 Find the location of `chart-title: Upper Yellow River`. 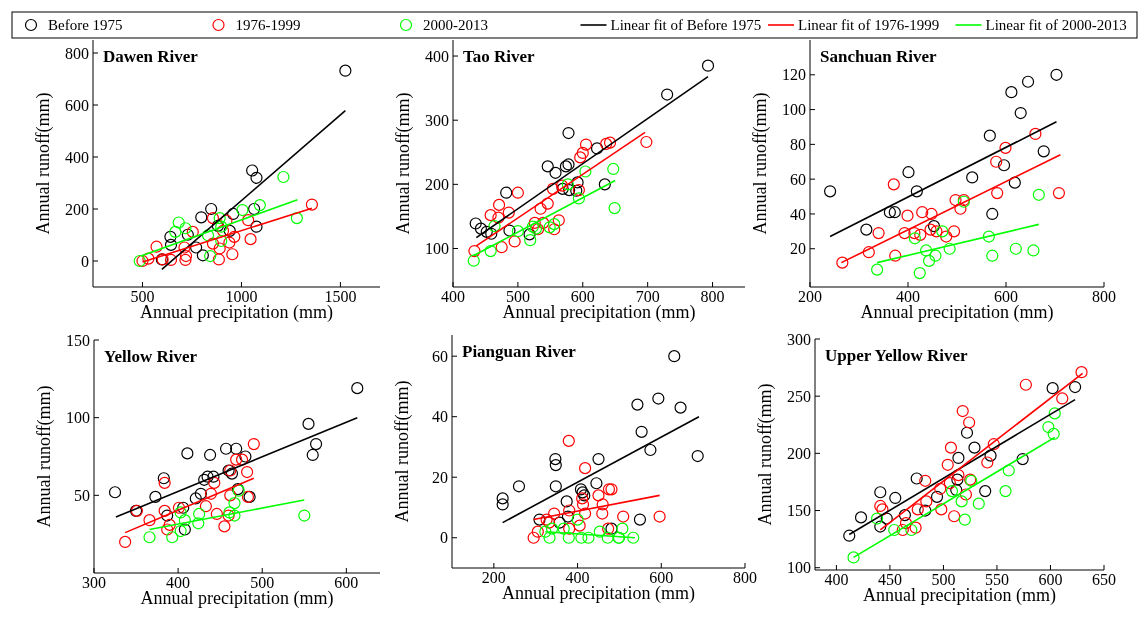

chart-title: Upper Yellow River is located at coordinates (897, 355).